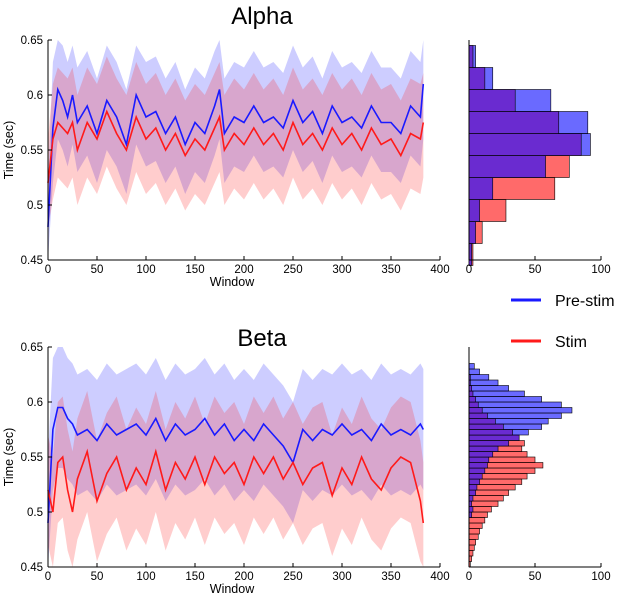 The width and height of the screenshot is (625, 599). I want to click on chart-title: Alpha, so click(262, 16).